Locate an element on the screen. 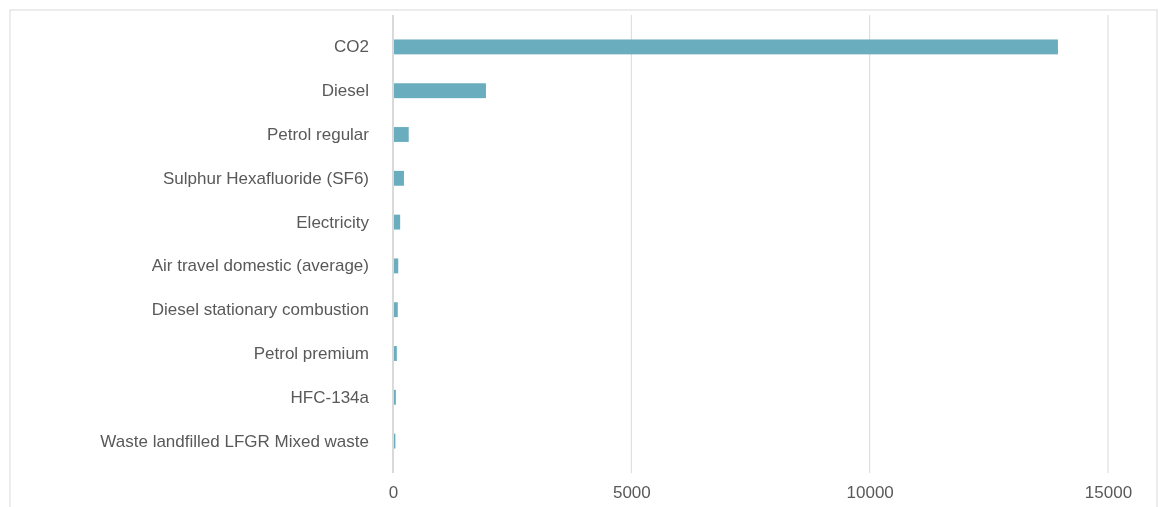  y-tick-label: CO2 is located at coordinates (351, 47).